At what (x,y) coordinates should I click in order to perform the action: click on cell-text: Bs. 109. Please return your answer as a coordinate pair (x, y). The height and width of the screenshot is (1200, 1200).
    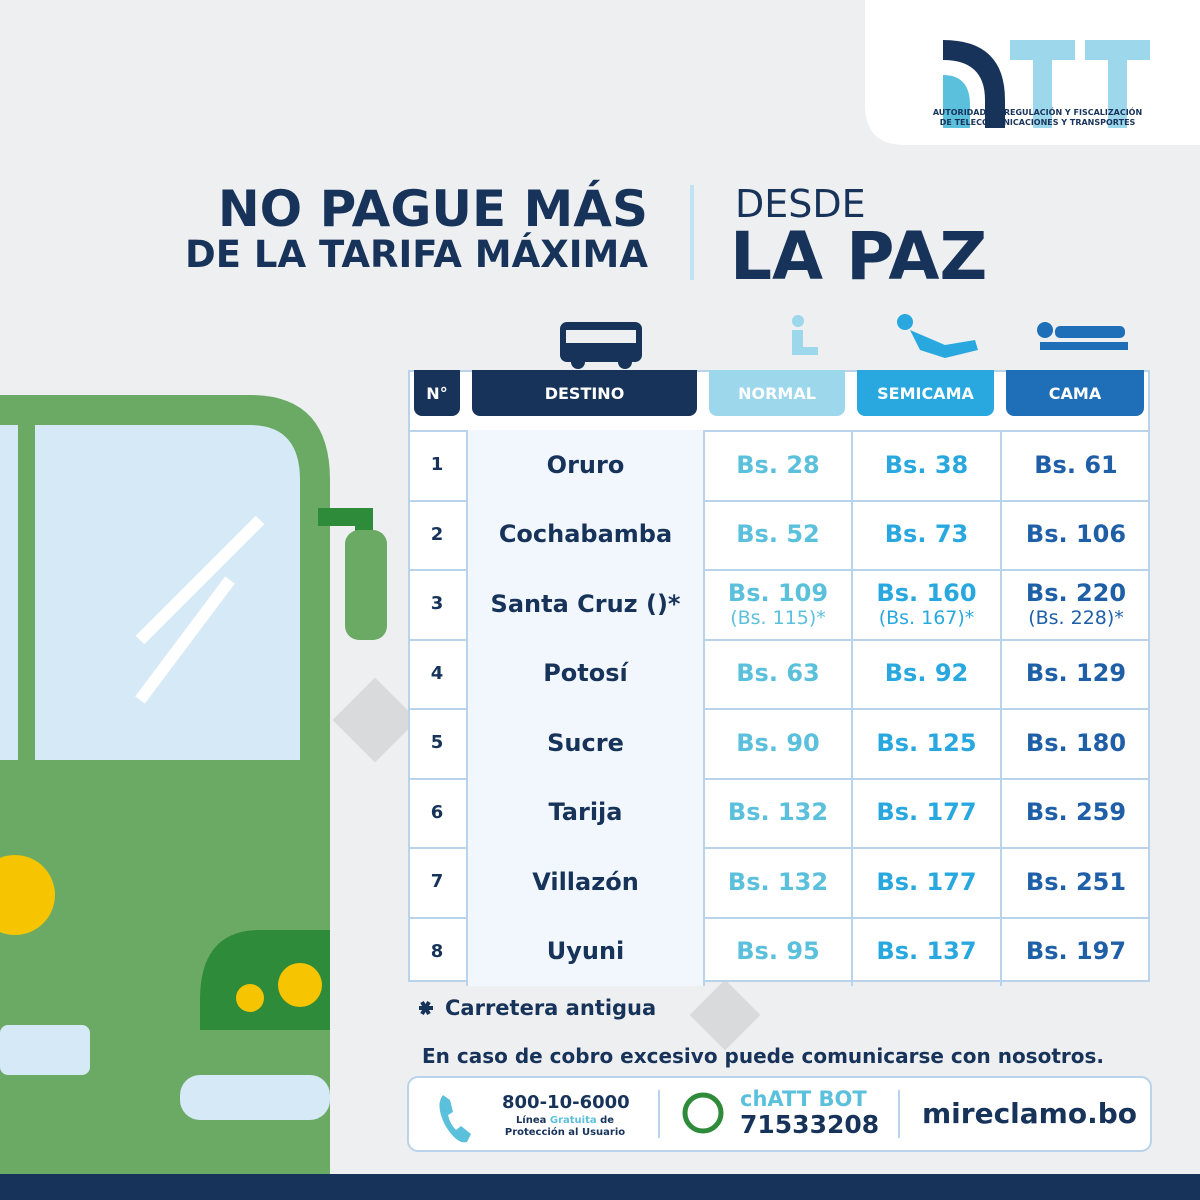
    Looking at the image, I should click on (778, 592).